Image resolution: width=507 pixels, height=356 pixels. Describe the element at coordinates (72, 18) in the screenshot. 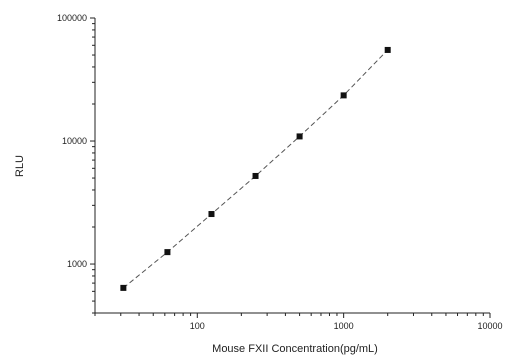

I see `y-tick-label: 100000` at that location.